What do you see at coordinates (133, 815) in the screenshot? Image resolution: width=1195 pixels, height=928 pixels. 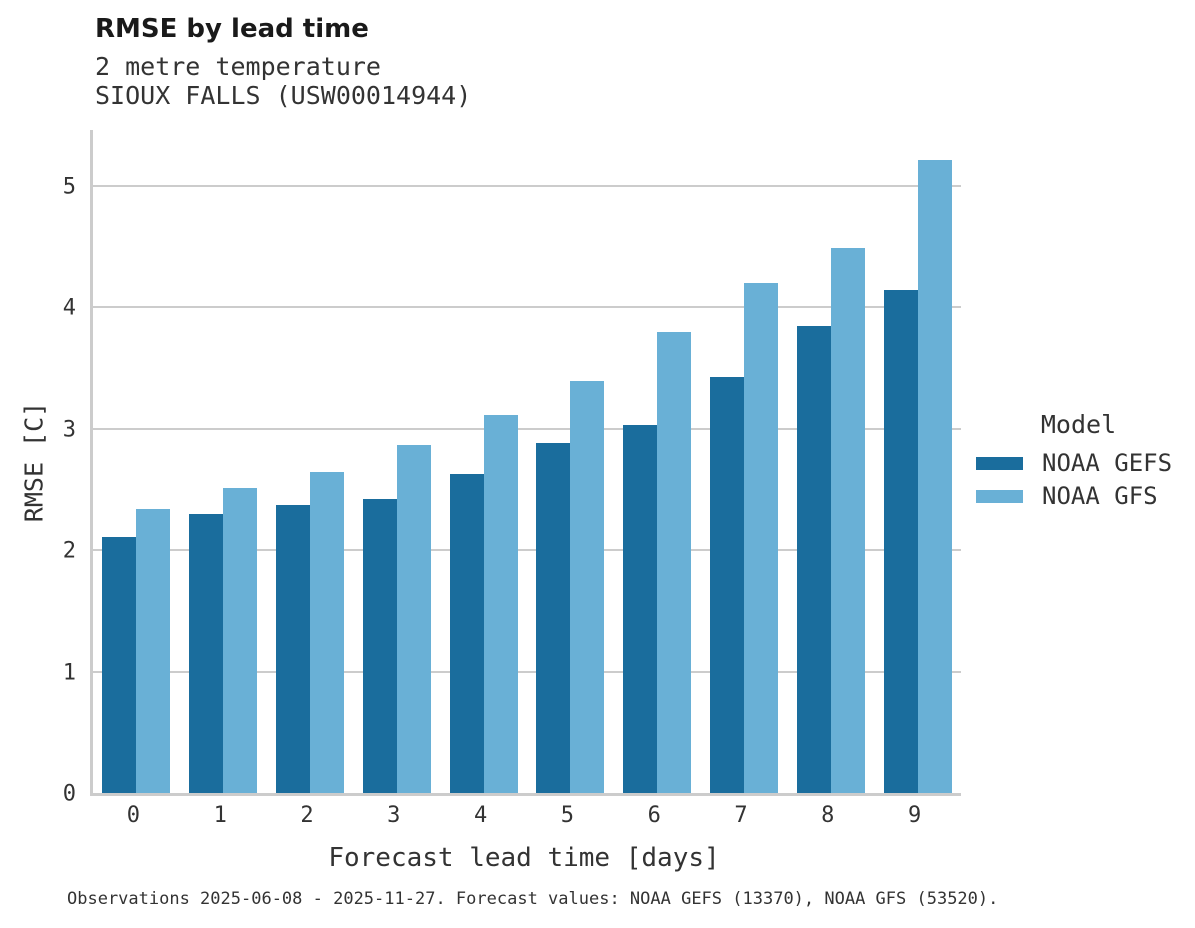 I see `x-tick-label-0: 0` at bounding box center [133, 815].